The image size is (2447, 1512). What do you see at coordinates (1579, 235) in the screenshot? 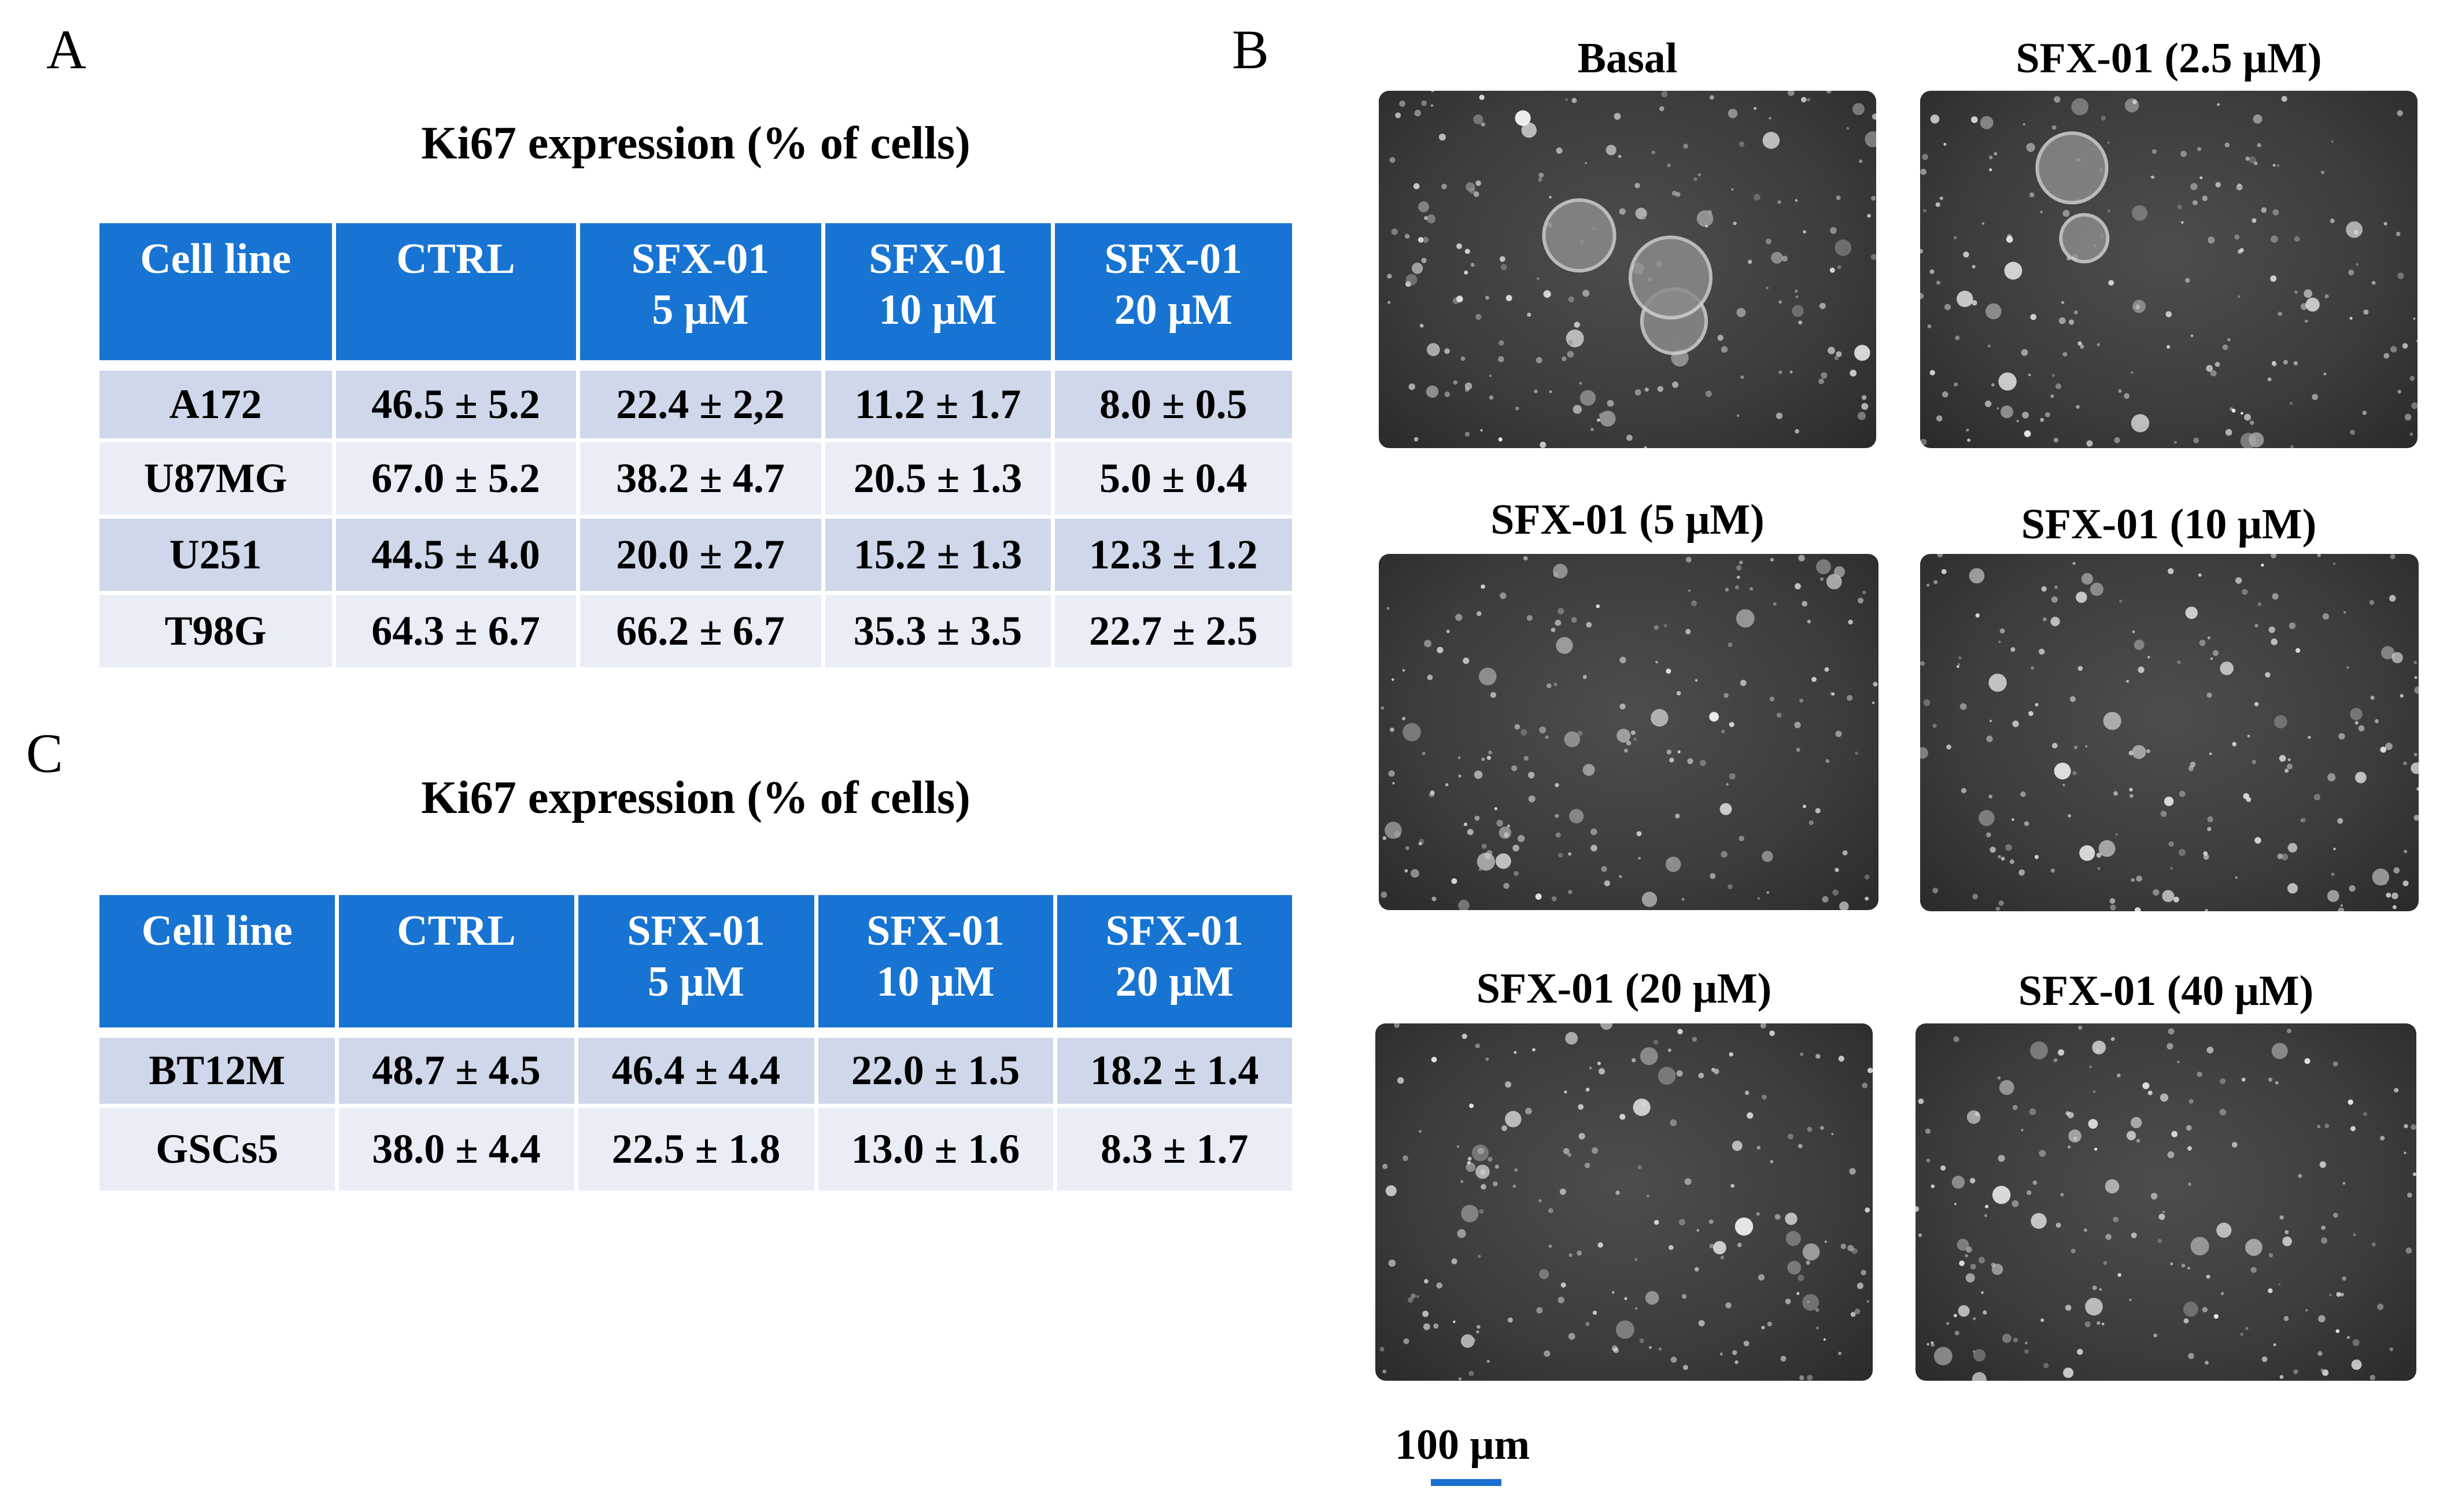
I see `spheroid` at bounding box center [1579, 235].